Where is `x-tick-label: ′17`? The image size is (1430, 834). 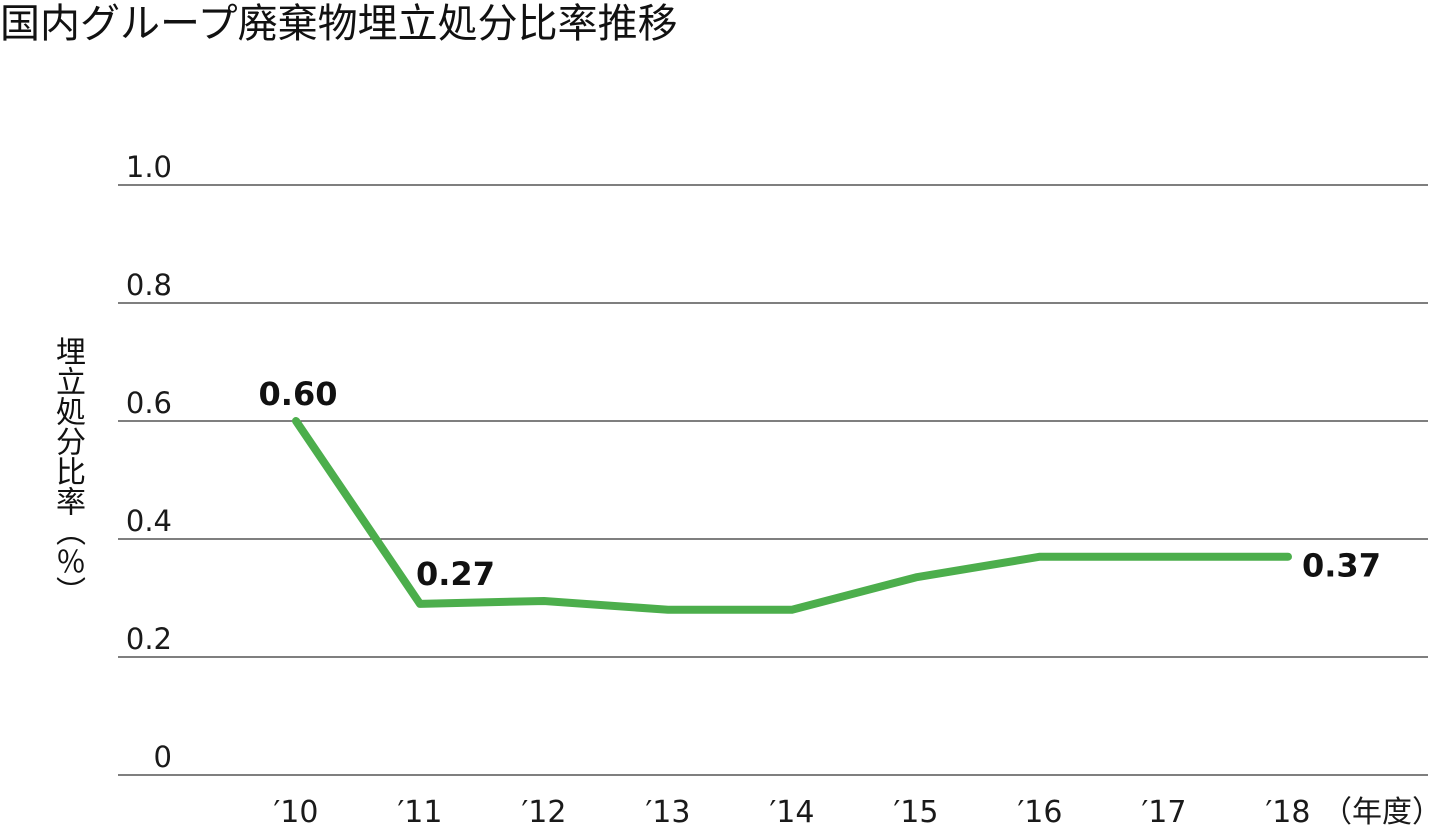 x-tick-label: ′17 is located at coordinates (1164, 812).